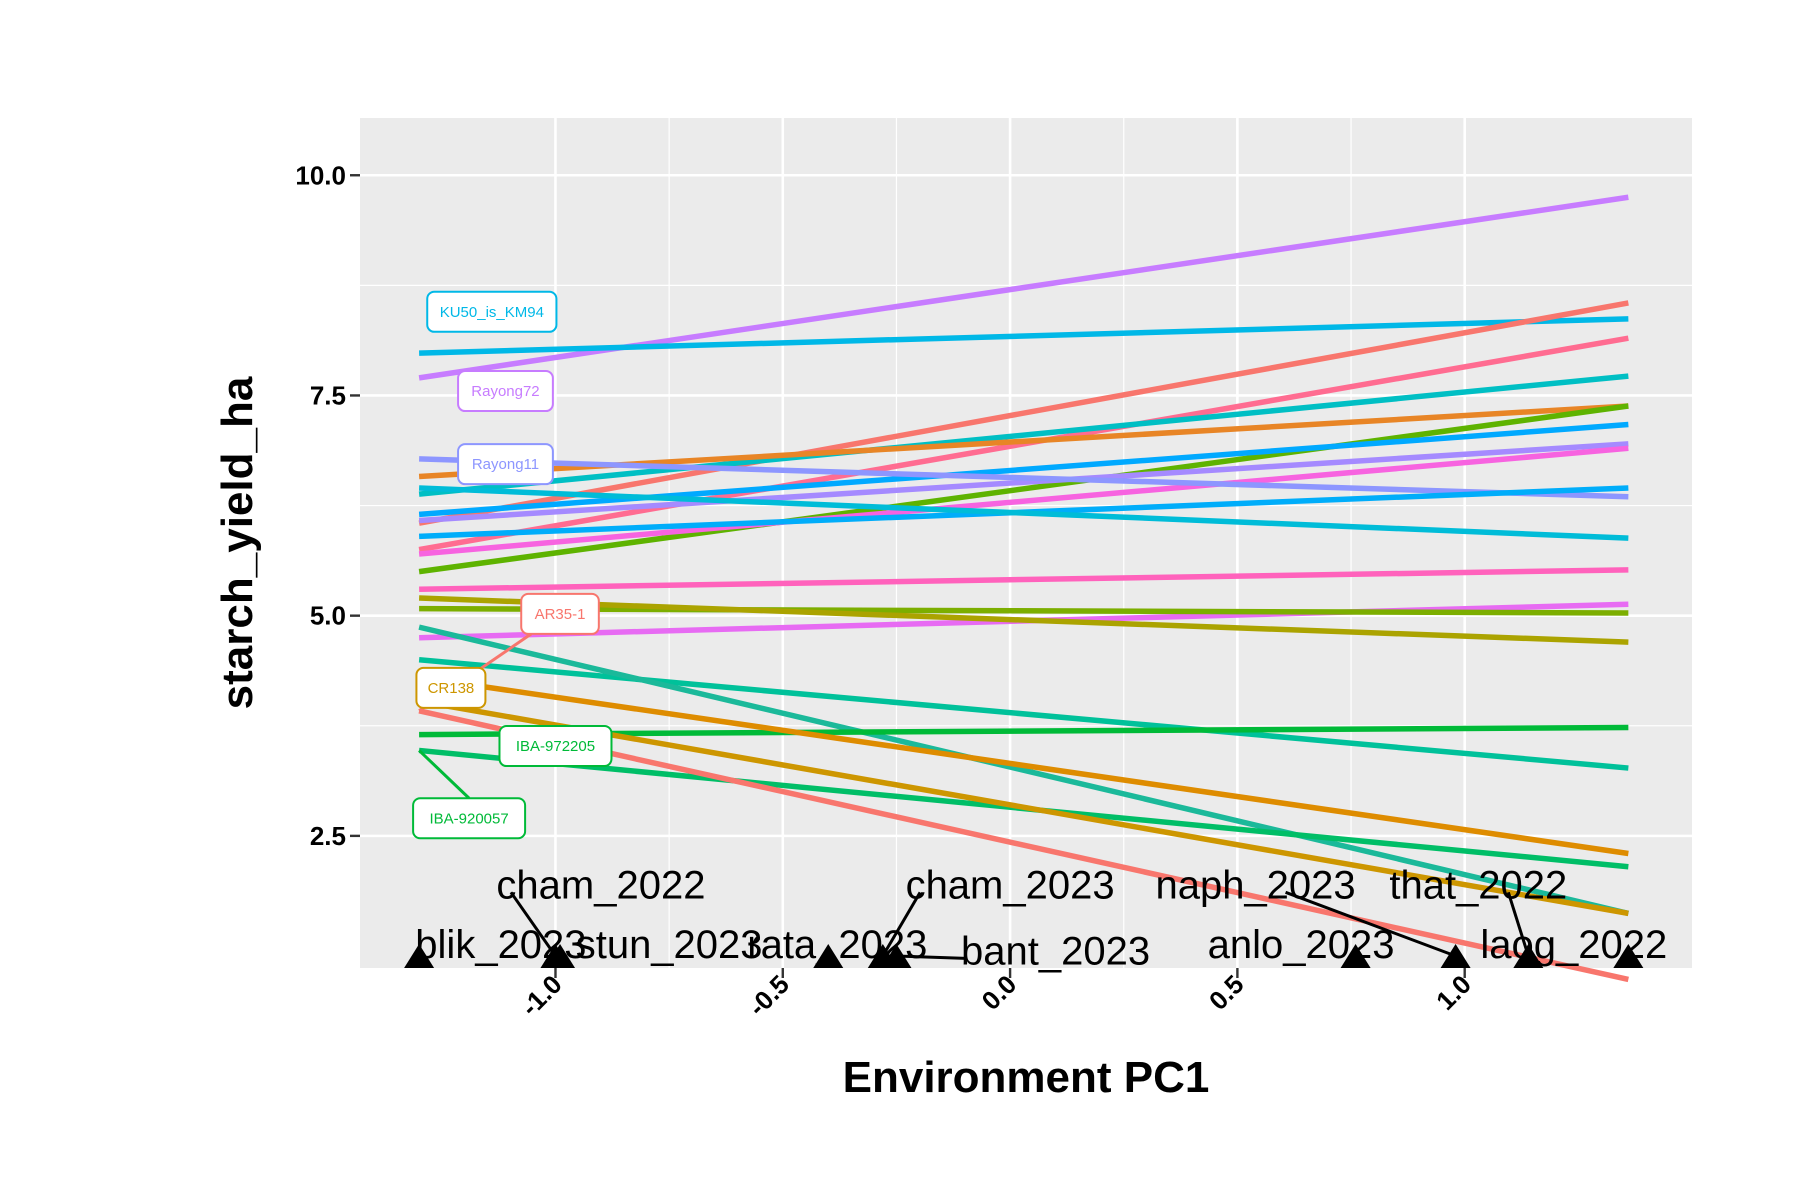 The image size is (1800, 1200). Describe the element at coordinates (1226, 992) in the screenshot. I see `x-tick-label: 0.5` at that location.